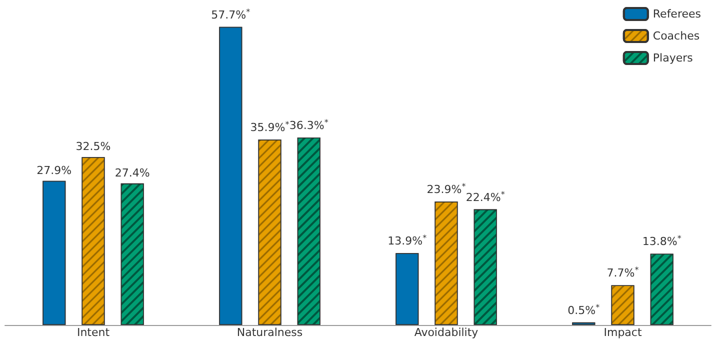  Describe the element at coordinates (54, 170) in the screenshot. I see `data-label: 27.9%` at that location.